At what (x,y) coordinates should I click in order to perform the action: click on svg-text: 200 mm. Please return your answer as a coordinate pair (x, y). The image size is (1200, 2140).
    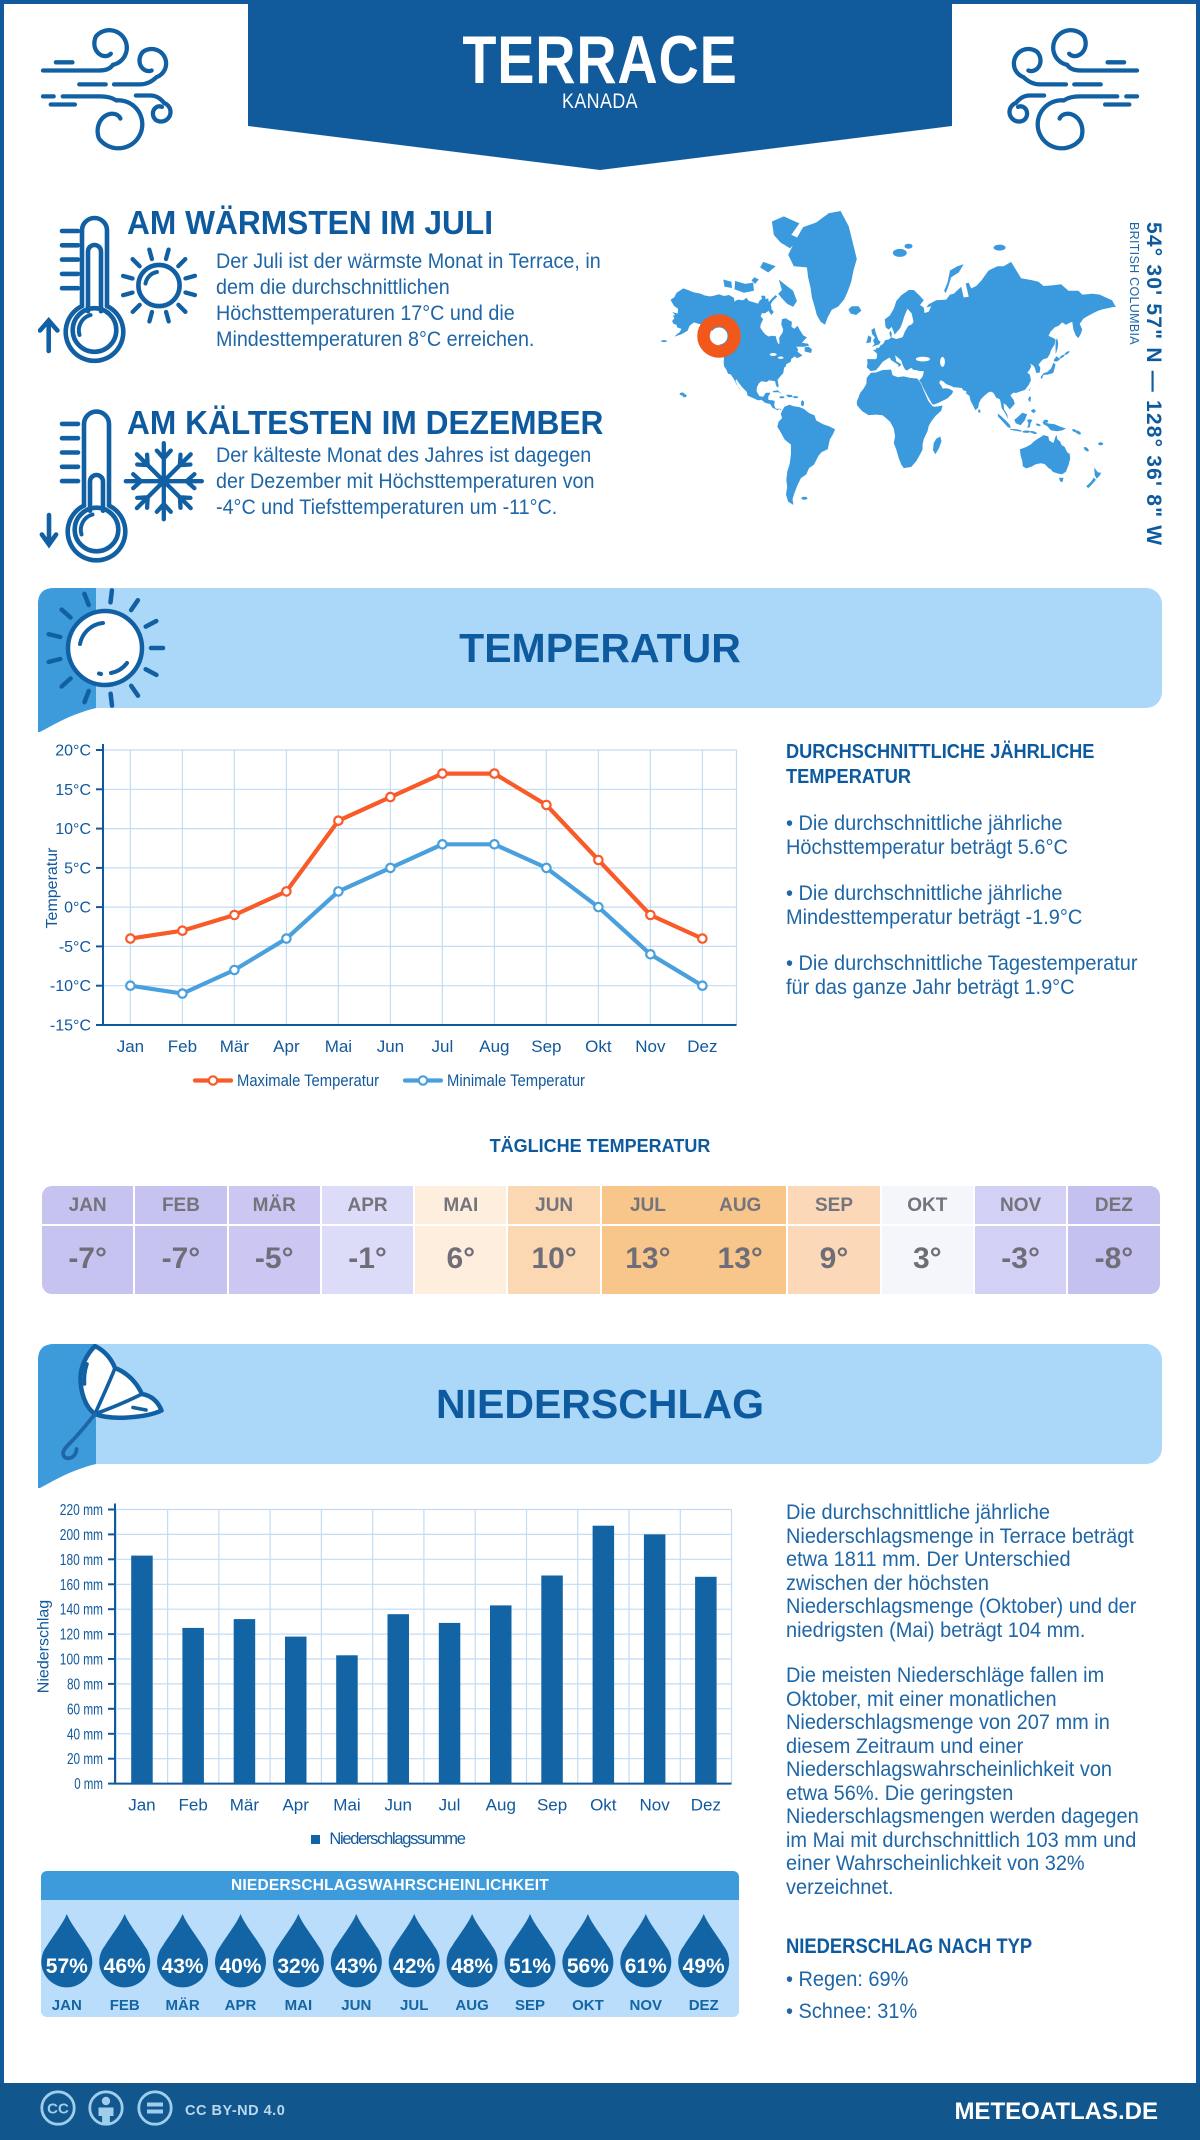
    Looking at the image, I should click on (81, 1535).